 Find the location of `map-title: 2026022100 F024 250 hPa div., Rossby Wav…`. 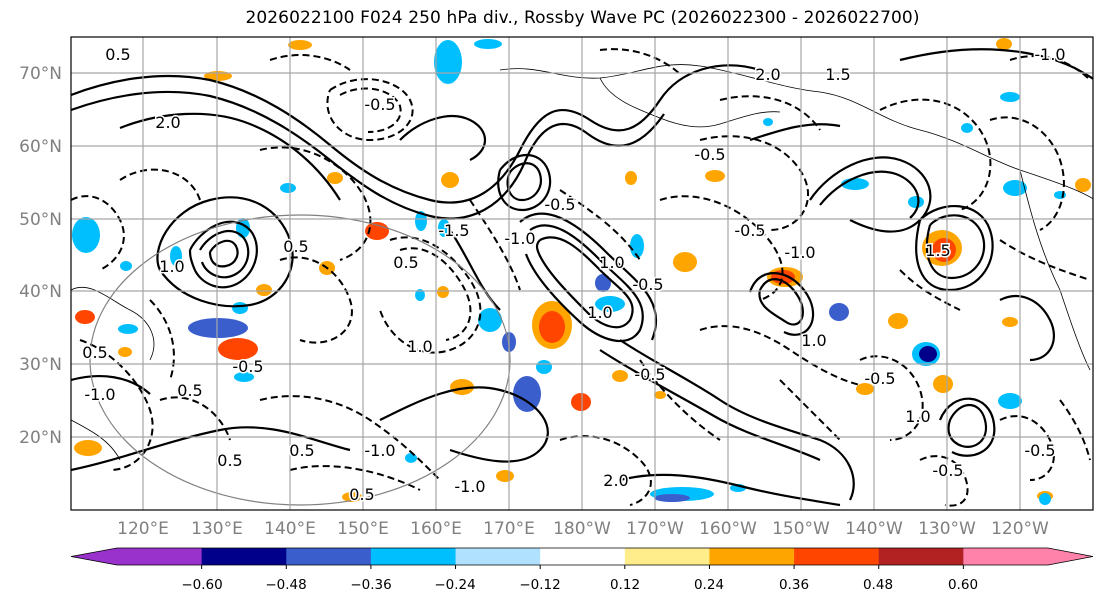

map-title: 2026022100 F024 250 hPa div., Rossby Wav… is located at coordinates (582, 18).